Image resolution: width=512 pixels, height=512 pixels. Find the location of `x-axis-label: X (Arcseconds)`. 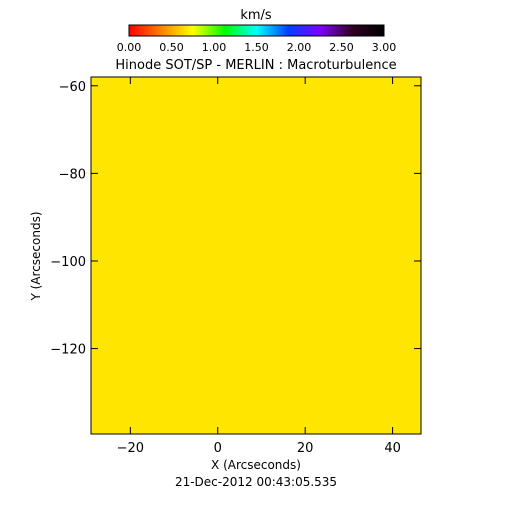

x-axis-label: X (Arcseconds) is located at coordinates (256, 465).